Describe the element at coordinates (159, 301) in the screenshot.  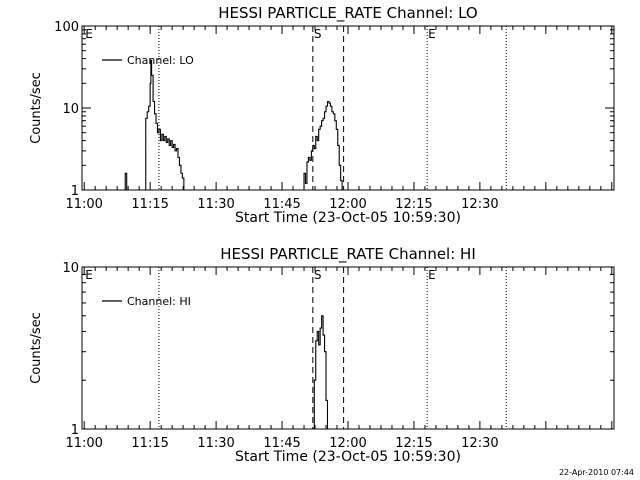
I see `legend-entry: Channel: HI` at that location.